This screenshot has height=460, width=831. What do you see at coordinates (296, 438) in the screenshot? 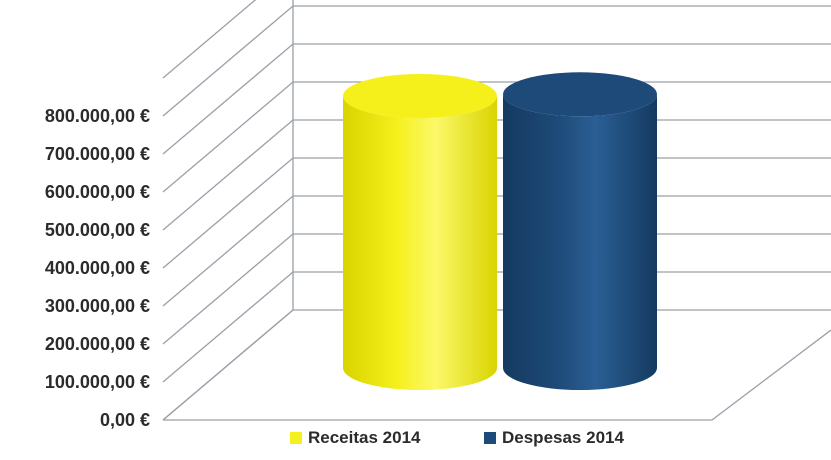
I see `legend-swatch-receitas` at bounding box center [296, 438].